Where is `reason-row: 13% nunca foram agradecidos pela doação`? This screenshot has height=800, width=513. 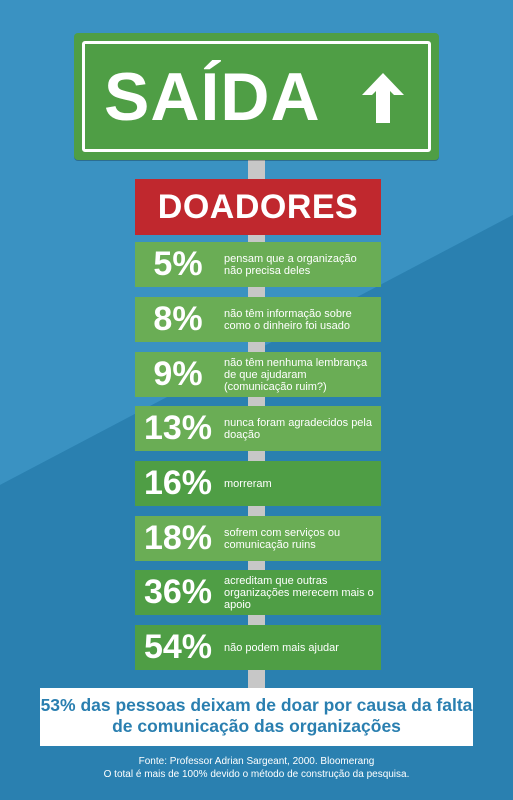
reason-row: 13% nunca foram agradecidos pela doação is located at coordinates (258, 428).